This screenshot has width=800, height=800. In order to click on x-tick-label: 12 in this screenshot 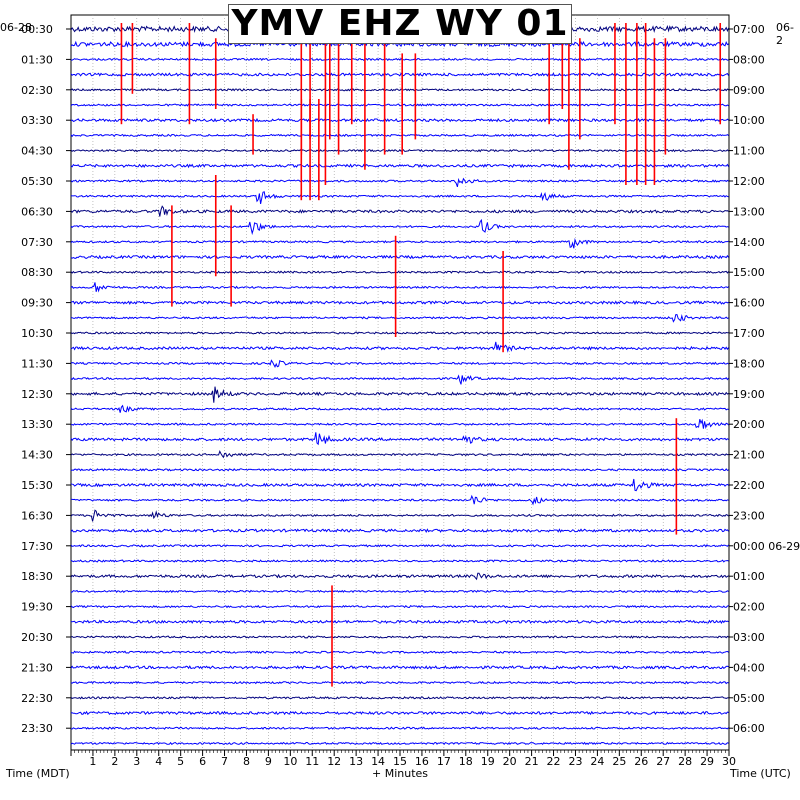, I will do `click(334, 761)`.